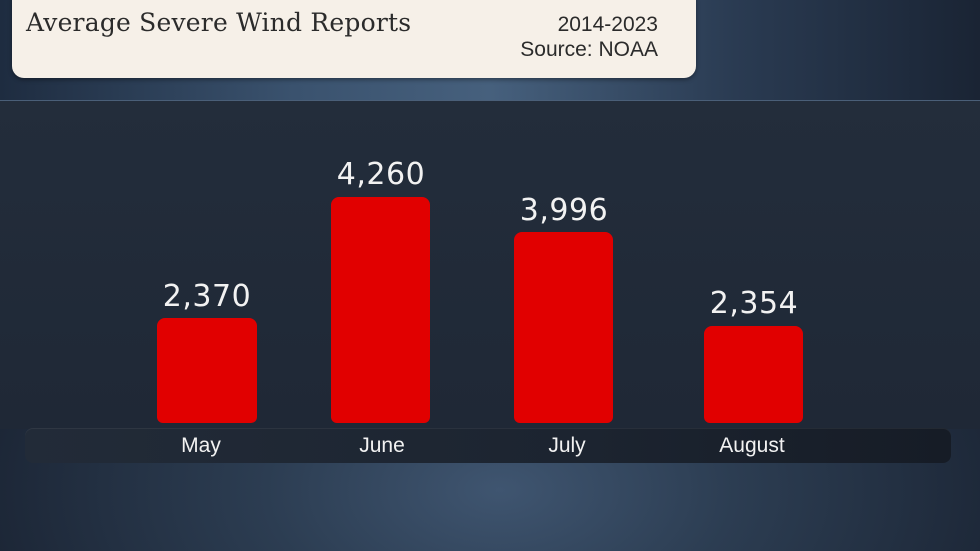  Describe the element at coordinates (564, 210) in the screenshot. I see `value-label-july: 3,996` at that location.